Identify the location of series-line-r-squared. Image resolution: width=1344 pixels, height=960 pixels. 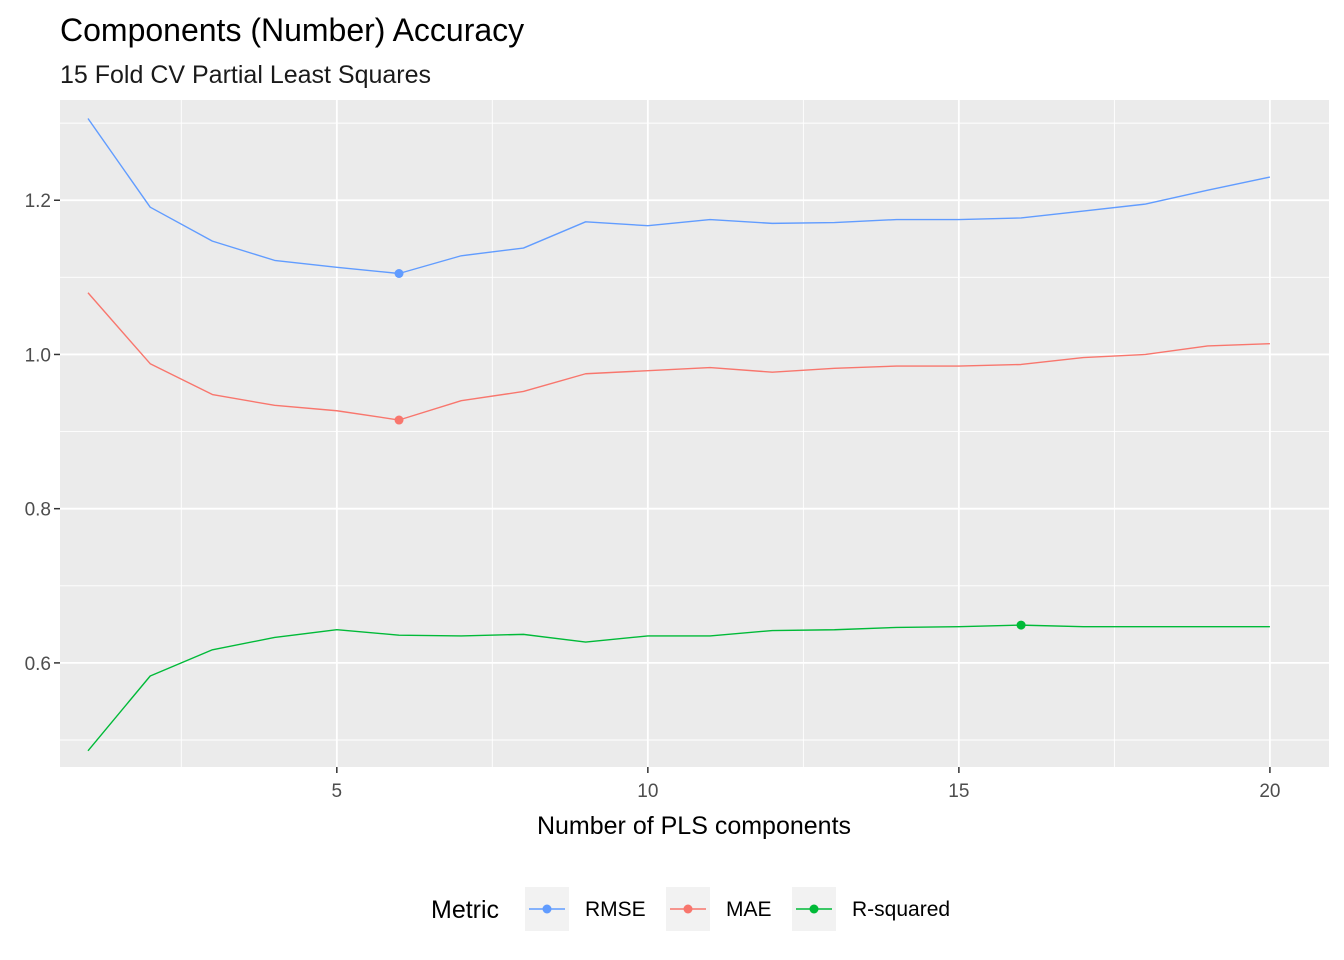
(678, 688).